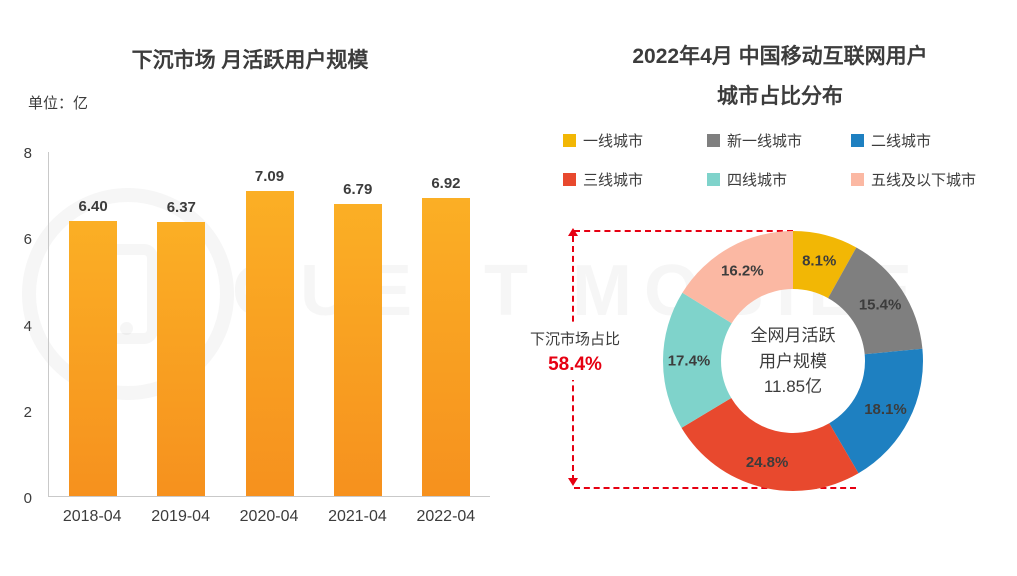 The width and height of the screenshot is (1017, 576). I want to click on donut-chart: 8.1% 15.4% 18.1% 24.8% 17.4% 16.2%, so click(792, 361).